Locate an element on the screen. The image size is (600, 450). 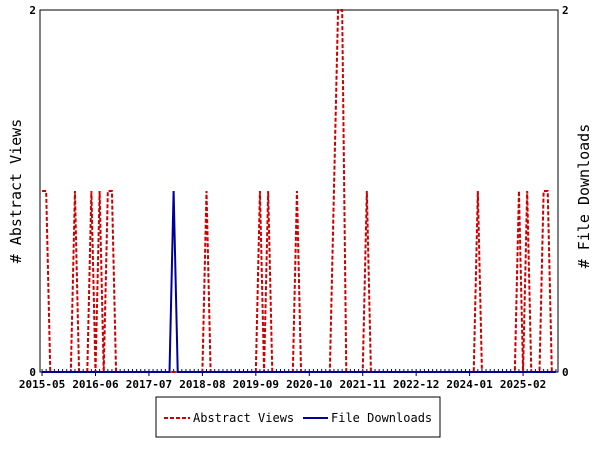
y-axis-right-title: # File Downloads is located at coordinates (584, 196).